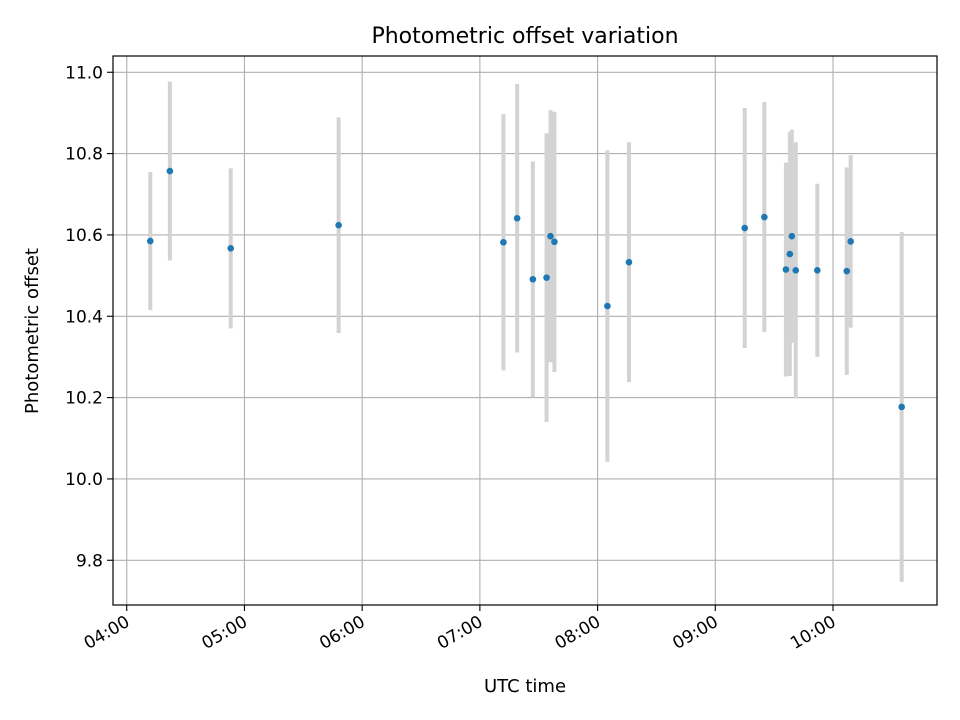 Image resolution: width=960 pixels, height=720 pixels. Describe the element at coordinates (84, 155) in the screenshot. I see `y-tick-label: 10.8` at that location.